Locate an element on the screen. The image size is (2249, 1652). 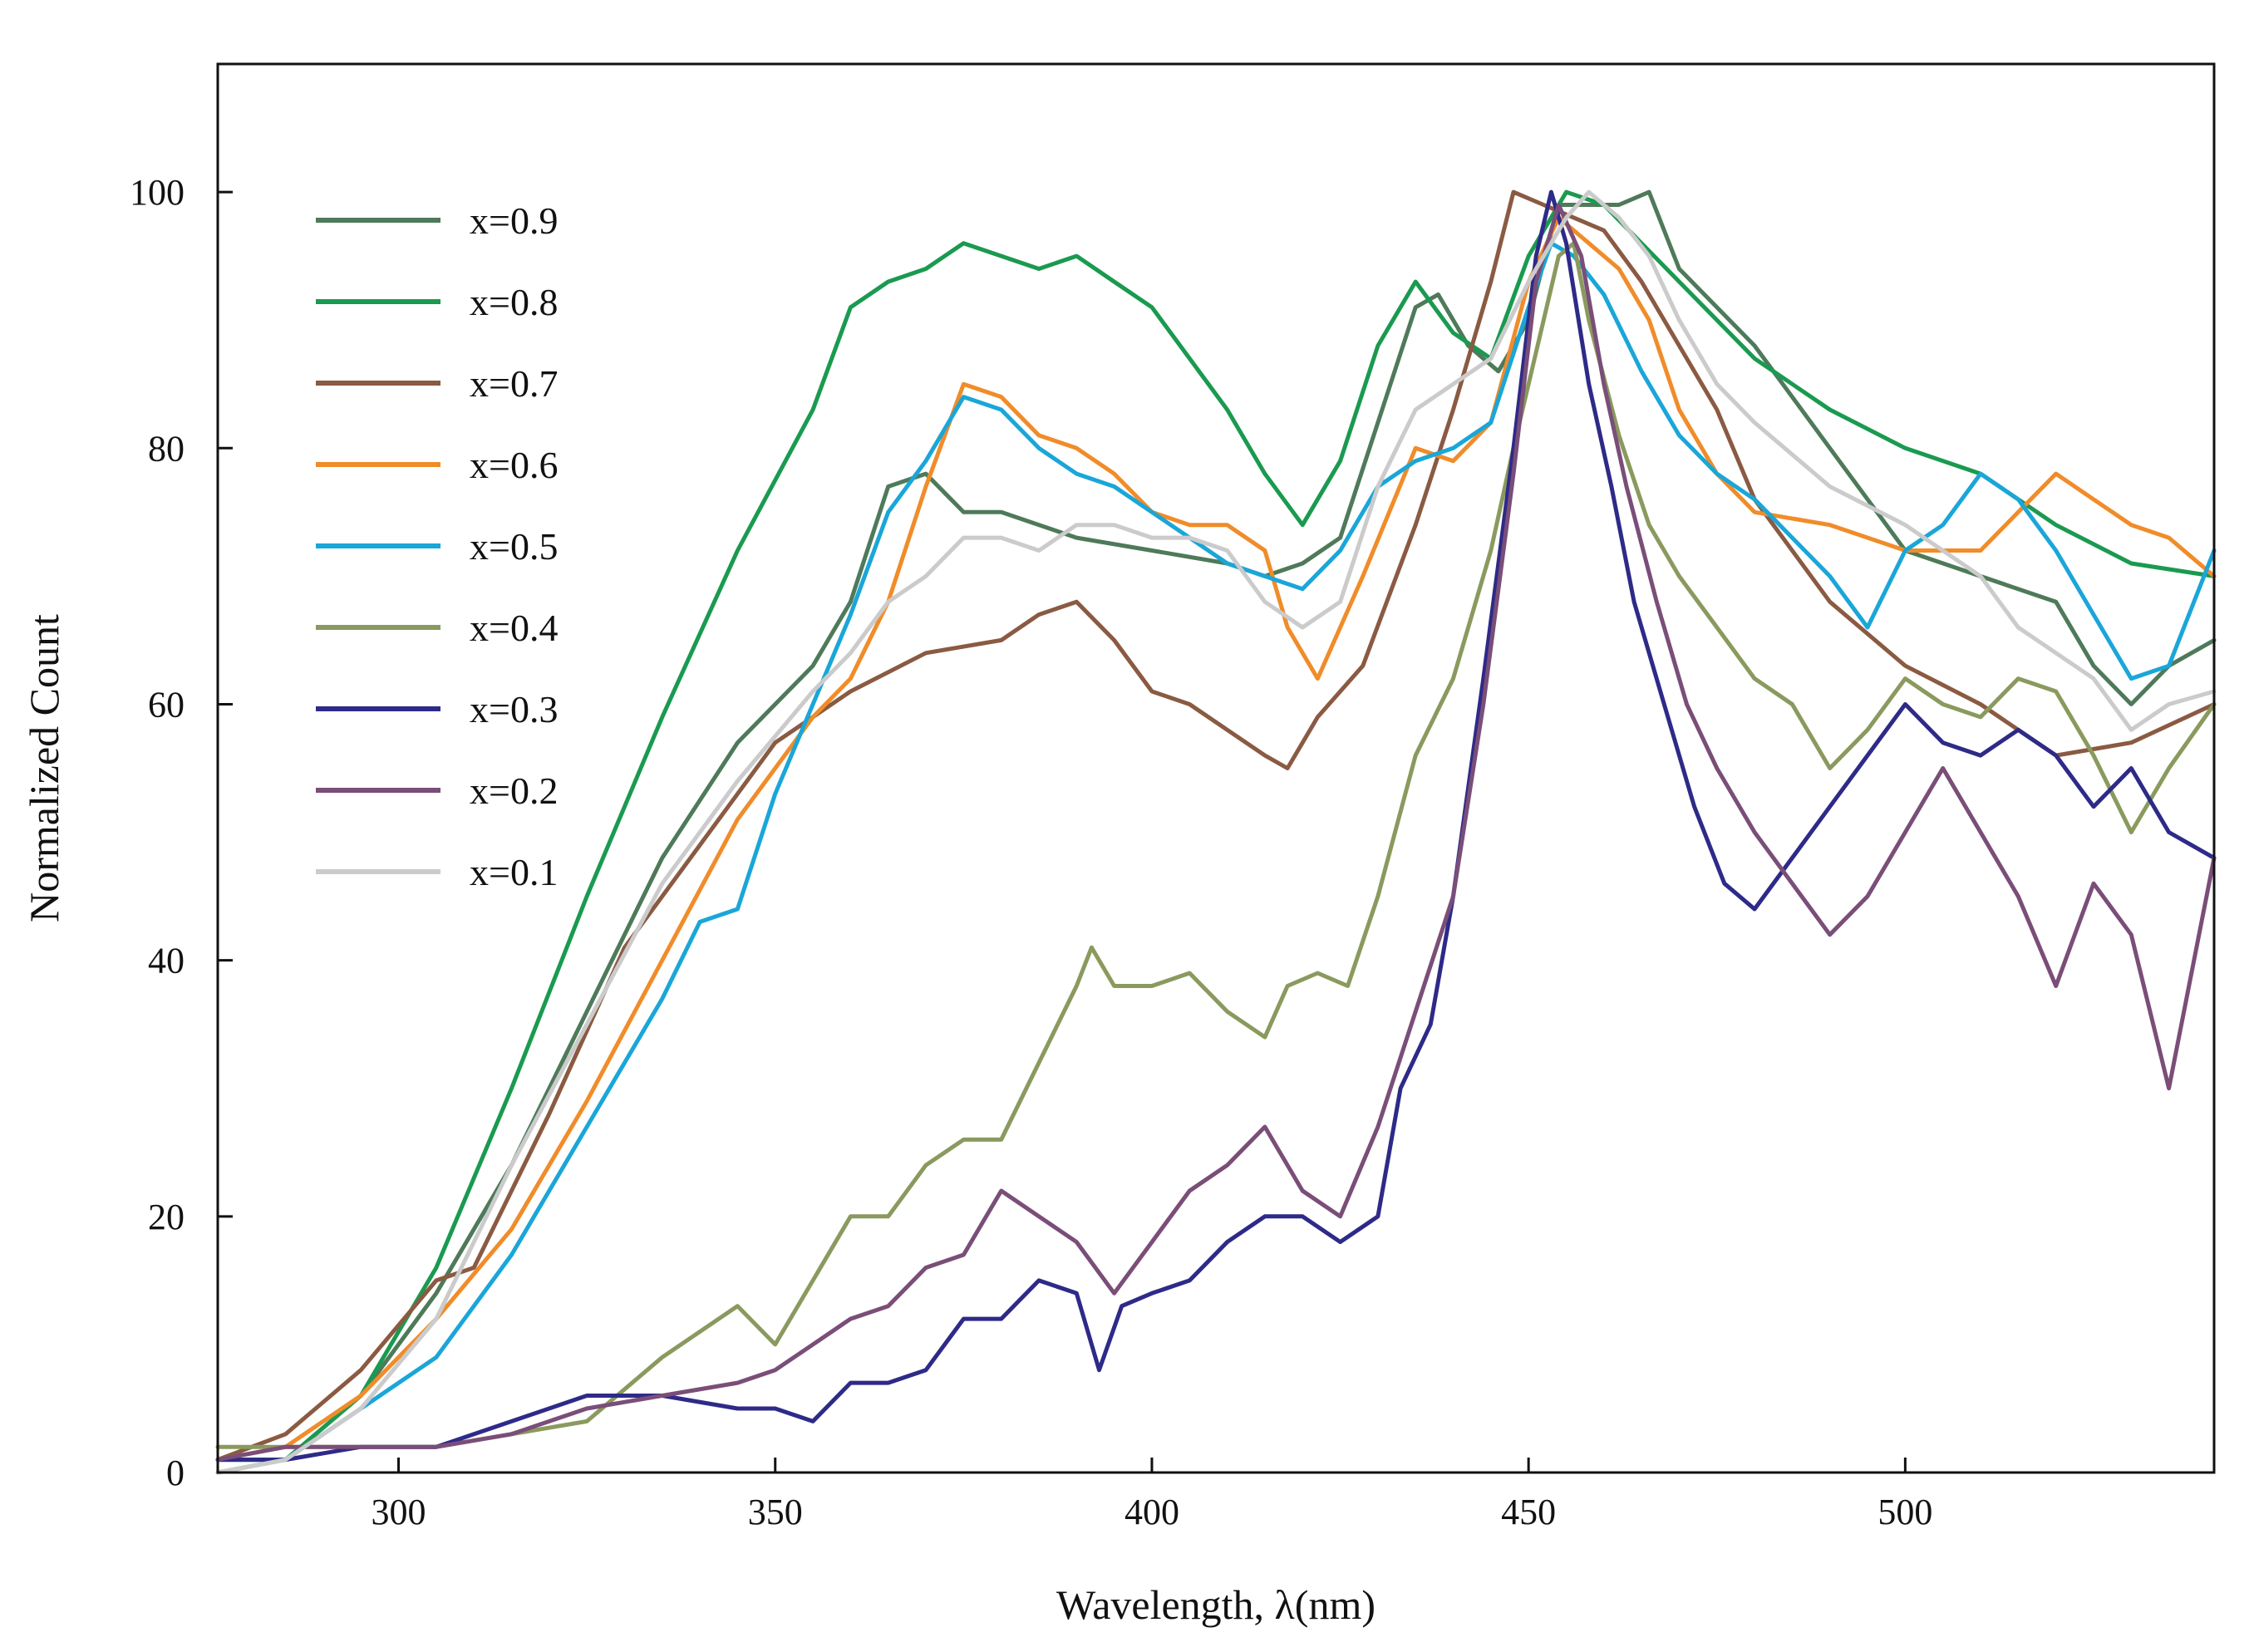
x-tick-label: 450 is located at coordinates (1528, 1512).